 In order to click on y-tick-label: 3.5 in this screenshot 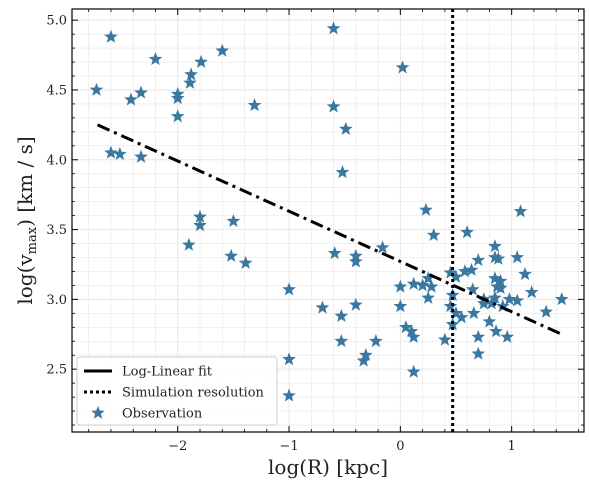, I will do `click(56, 230)`.